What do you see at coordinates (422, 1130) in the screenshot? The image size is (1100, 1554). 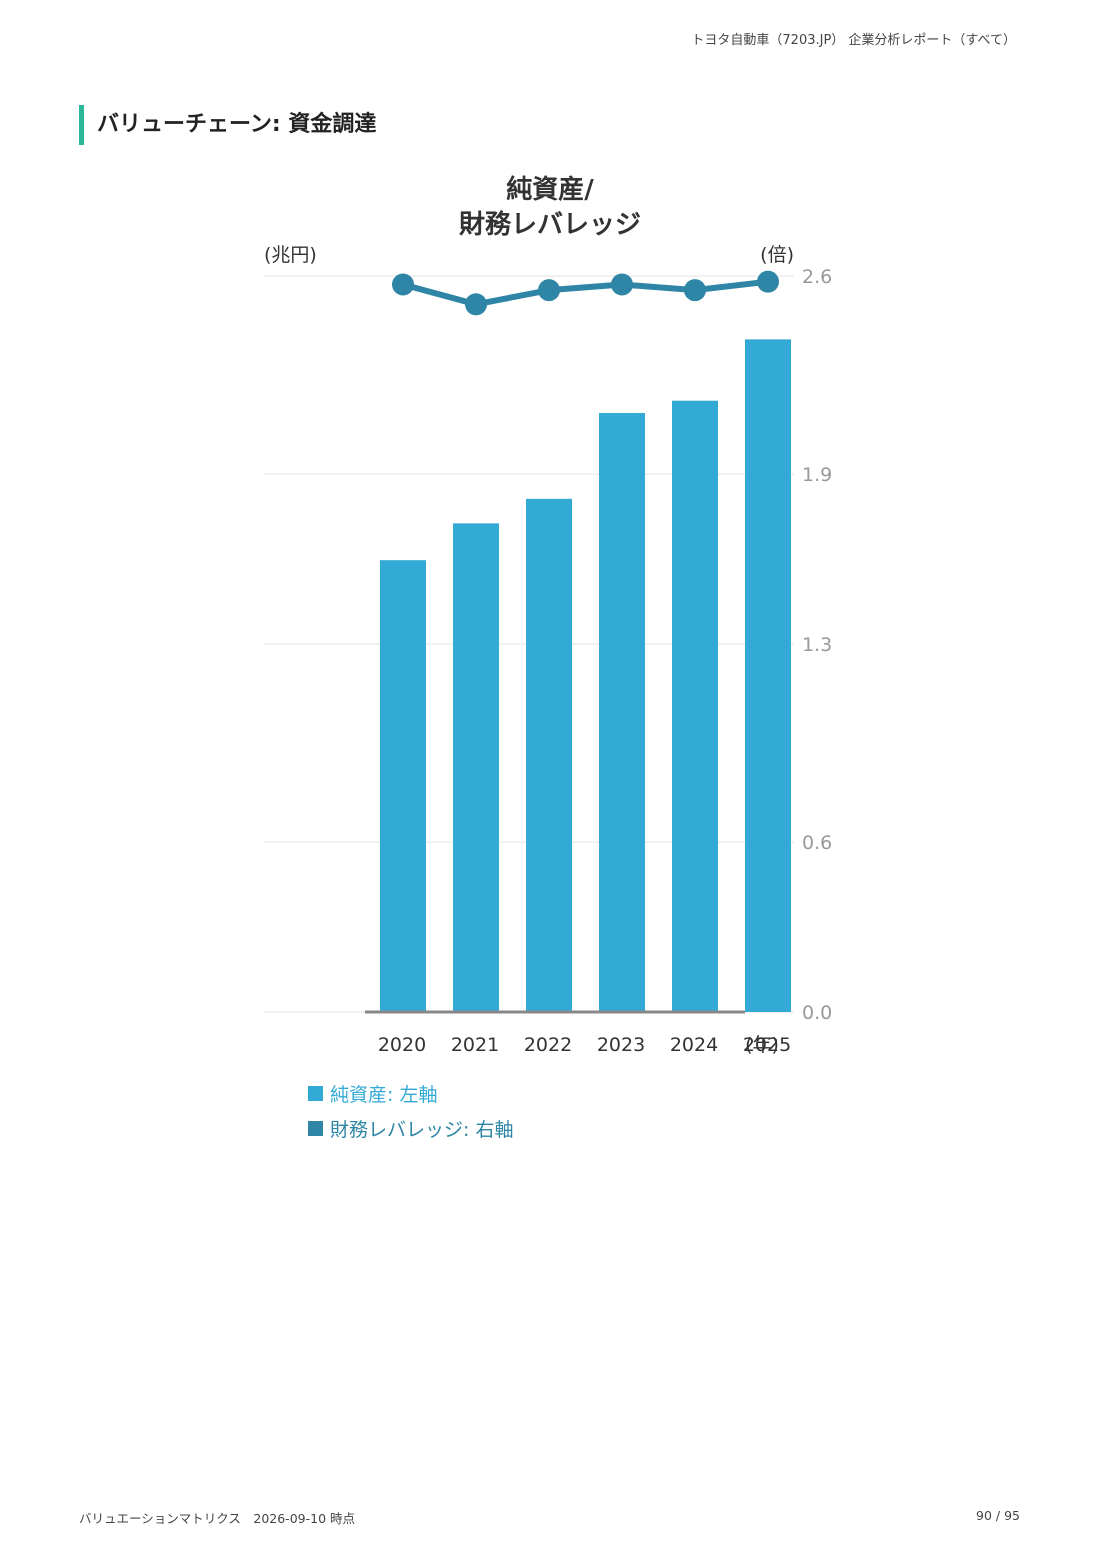 I see `legend-label-leverage: 財務レバレッジ: 右軸` at bounding box center [422, 1130].